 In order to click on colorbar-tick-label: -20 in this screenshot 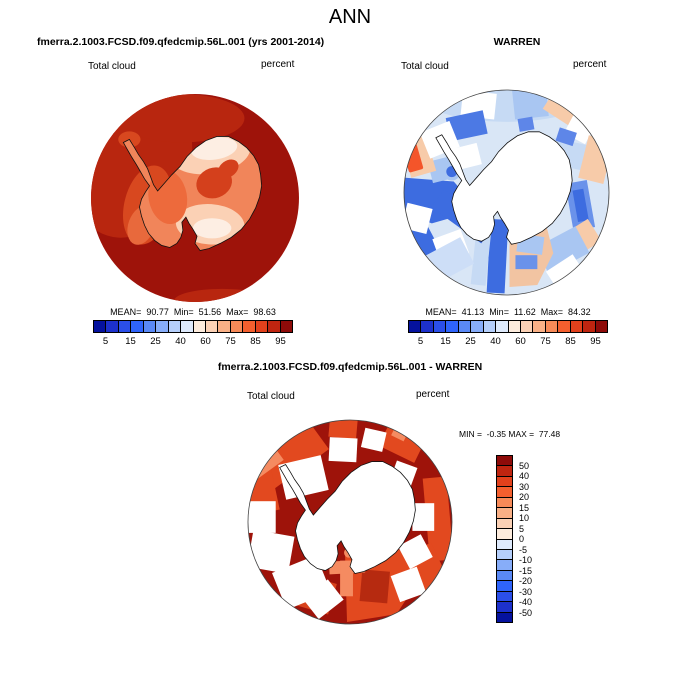, I will do `click(526, 581)`.